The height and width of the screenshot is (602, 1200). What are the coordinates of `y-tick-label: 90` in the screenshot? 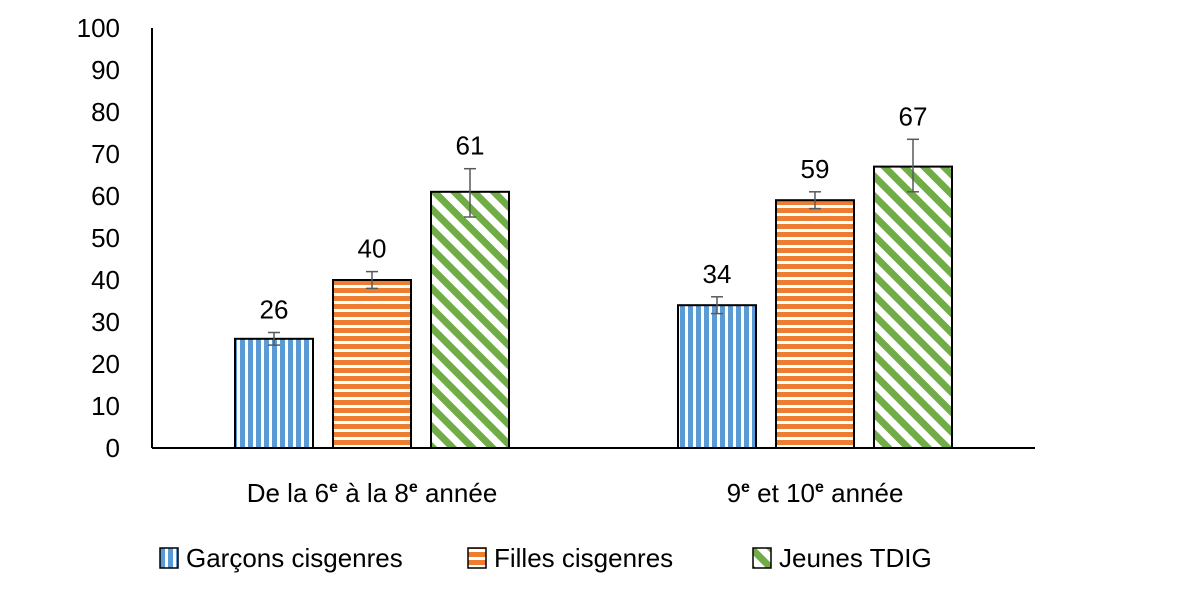 It's located at (105, 70).